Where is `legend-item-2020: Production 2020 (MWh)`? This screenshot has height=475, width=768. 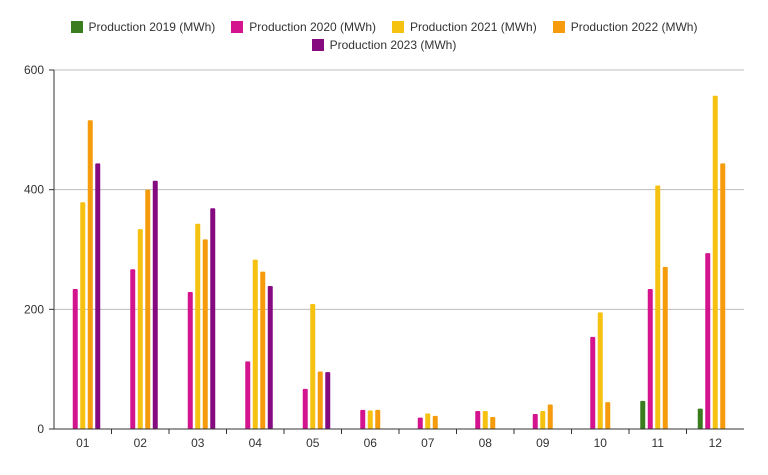
legend-item-2020: Production 2020 (MWh) is located at coordinates (303, 27).